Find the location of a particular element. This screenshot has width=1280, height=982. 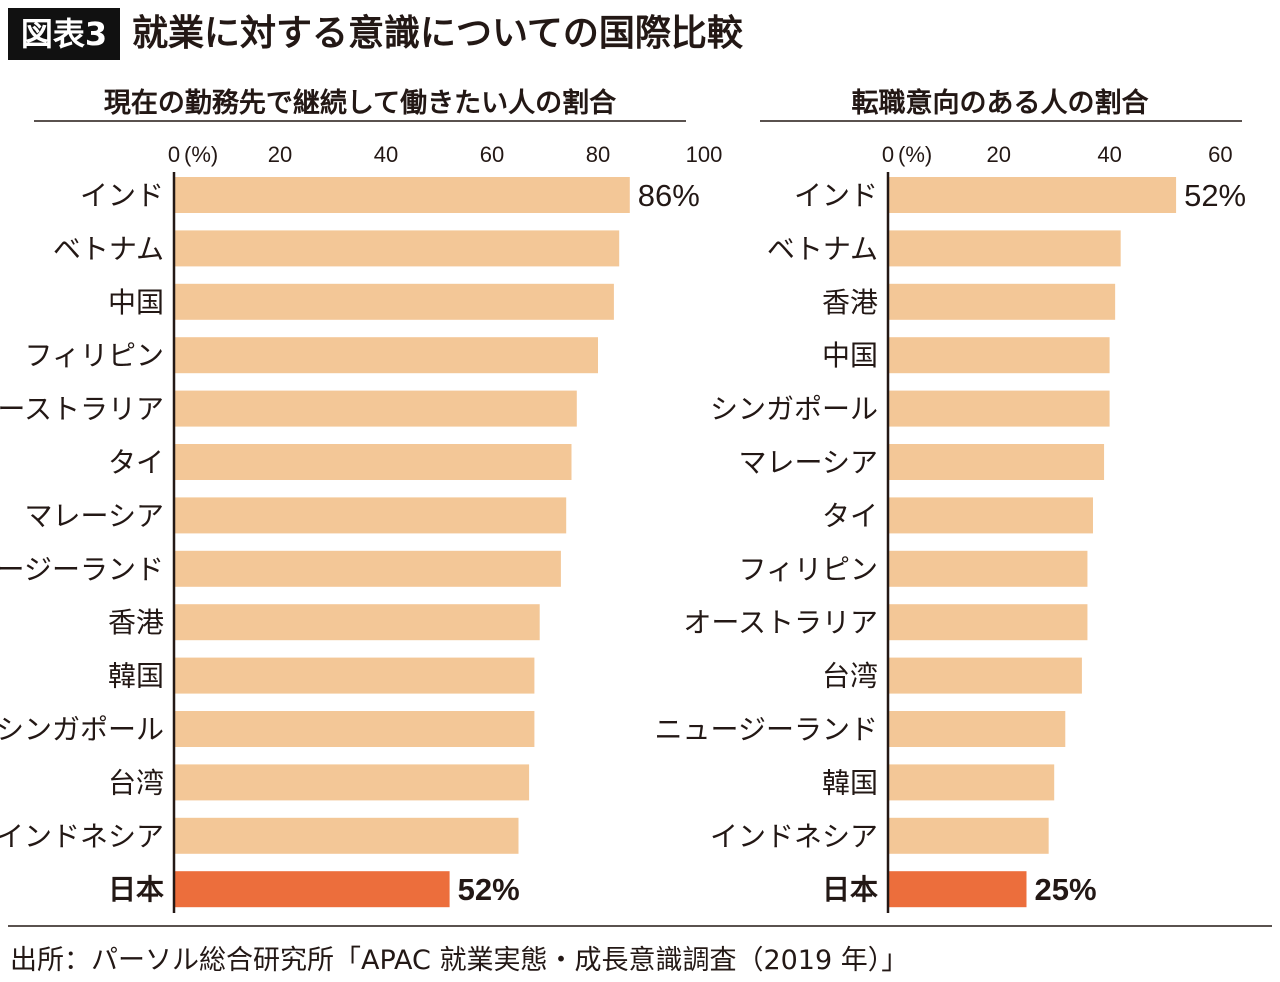

figure-label: 図表3 is located at coordinates (64, 34).